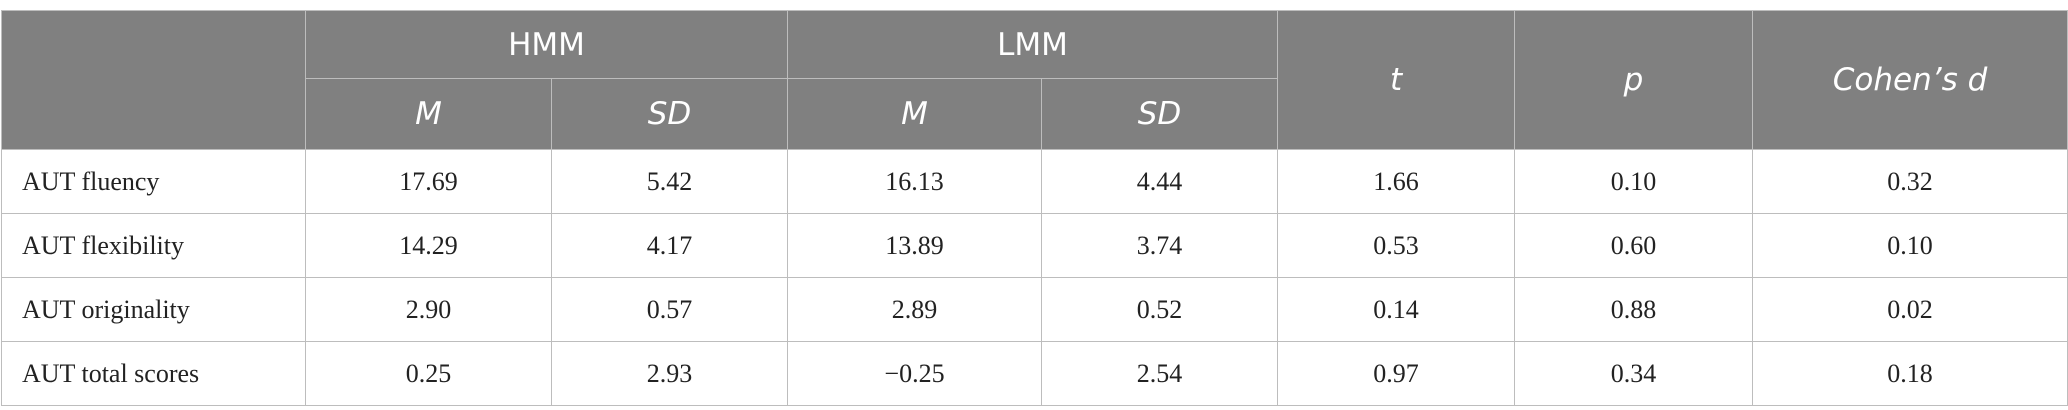  What do you see at coordinates (1396, 373) in the screenshot?
I see `value-cell: 0.97` at bounding box center [1396, 373].